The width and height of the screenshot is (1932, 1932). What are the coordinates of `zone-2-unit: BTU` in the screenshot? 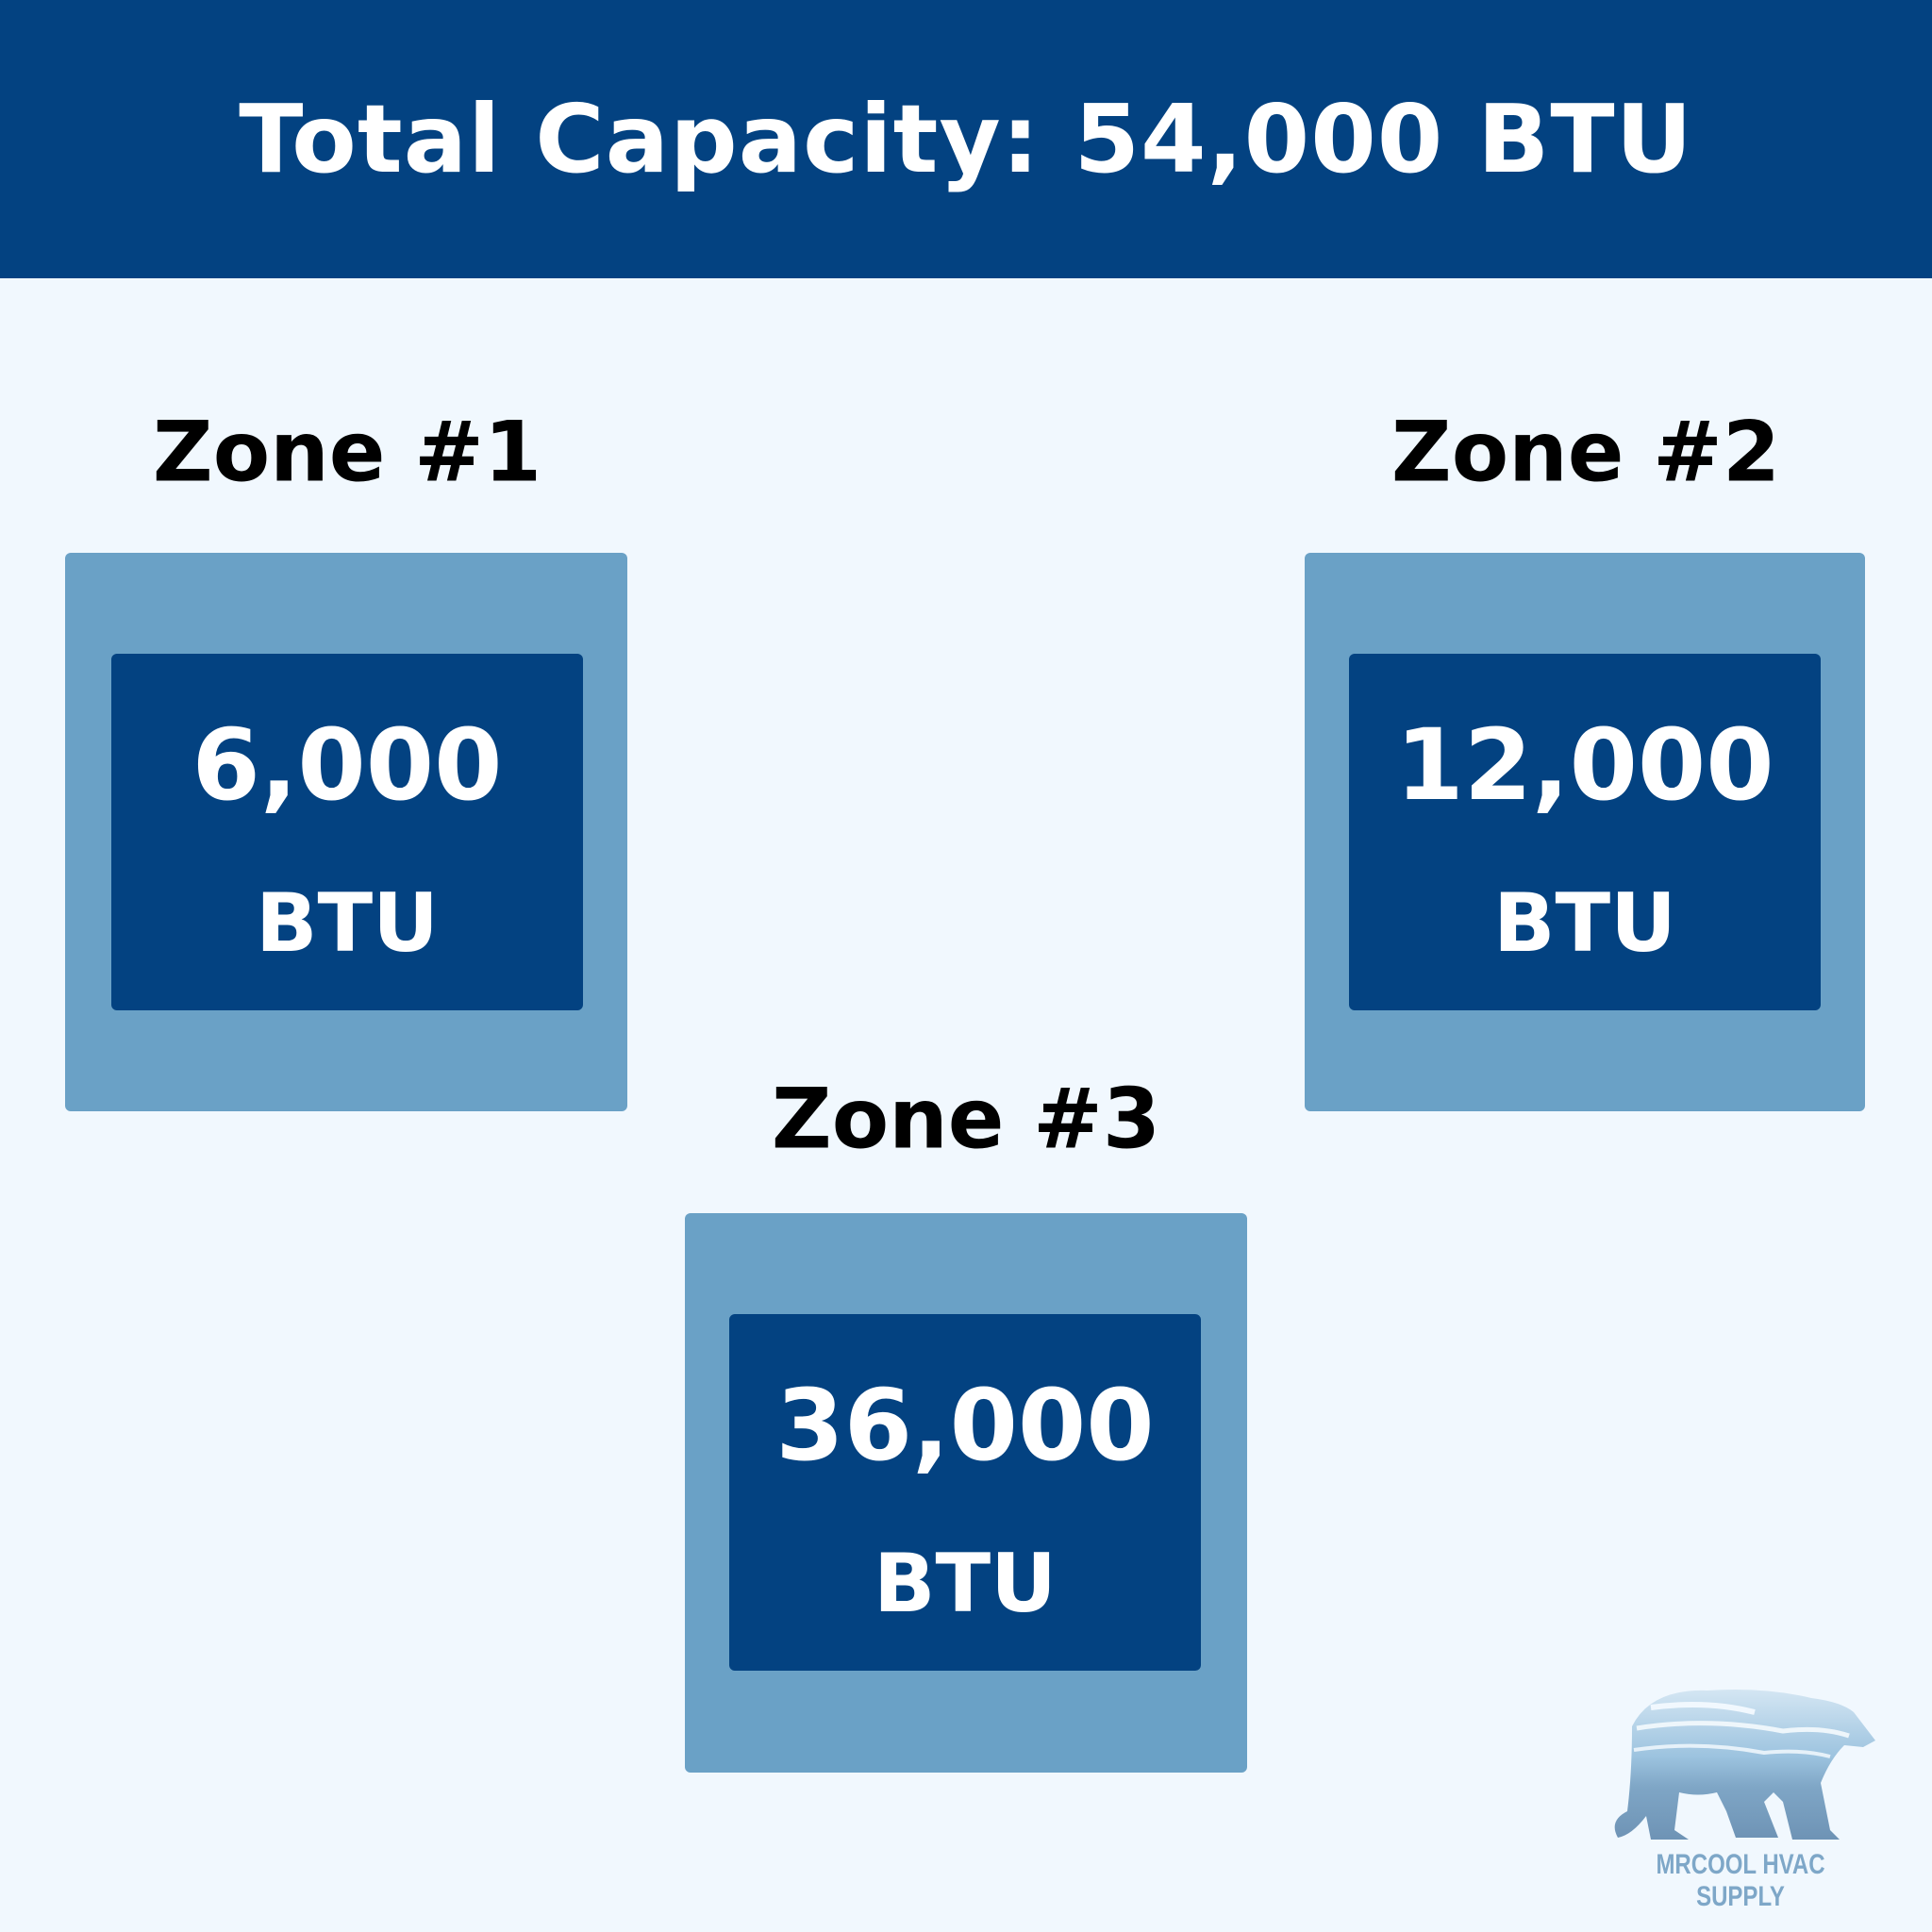 It's located at (1584, 924).